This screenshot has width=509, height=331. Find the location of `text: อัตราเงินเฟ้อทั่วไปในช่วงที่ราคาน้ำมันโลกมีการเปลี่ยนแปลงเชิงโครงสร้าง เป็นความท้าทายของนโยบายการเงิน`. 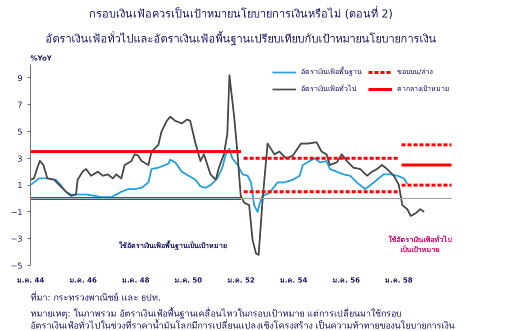

text: อัตราเงินเฟ้อทั่วไปในช่วงที่ราคาน้ำมันโลกมีการเปลี่ยนแปลงเชิงโครงสร้าง เป็นความท้าทายของนโยบายการเงิน is located at coordinates (242, 324).